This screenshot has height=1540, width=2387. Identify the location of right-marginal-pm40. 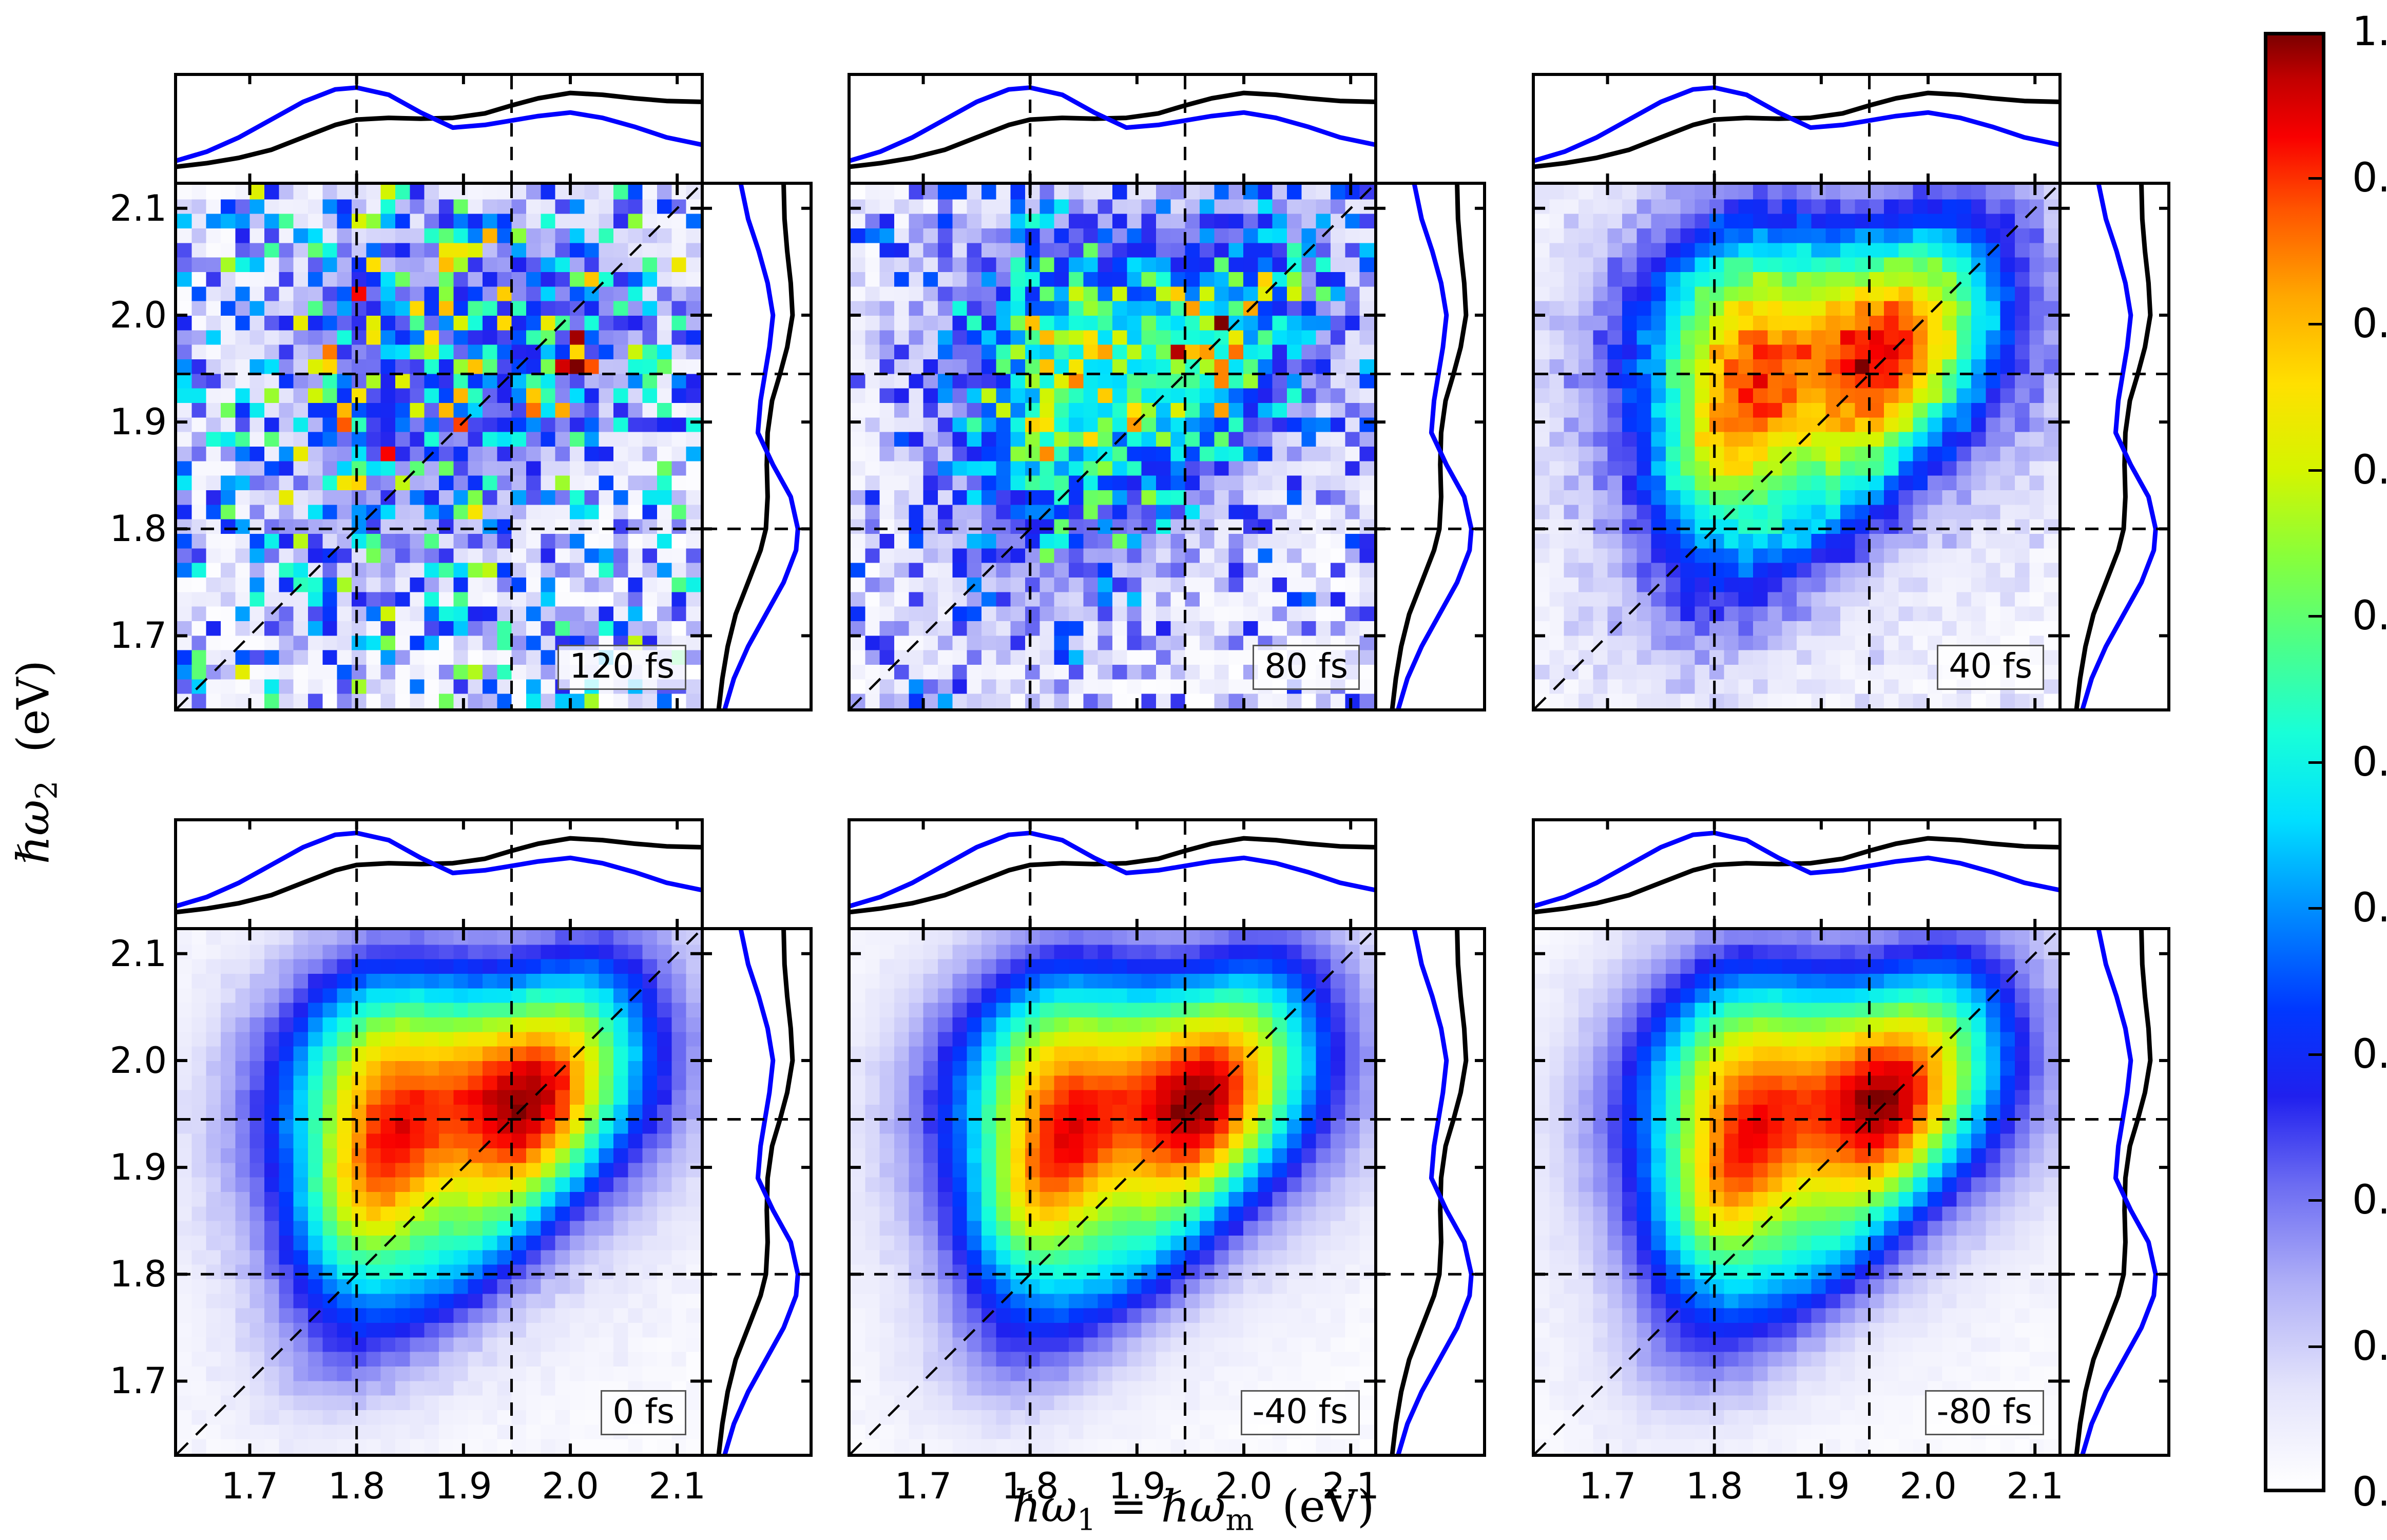
(1430, 1192).